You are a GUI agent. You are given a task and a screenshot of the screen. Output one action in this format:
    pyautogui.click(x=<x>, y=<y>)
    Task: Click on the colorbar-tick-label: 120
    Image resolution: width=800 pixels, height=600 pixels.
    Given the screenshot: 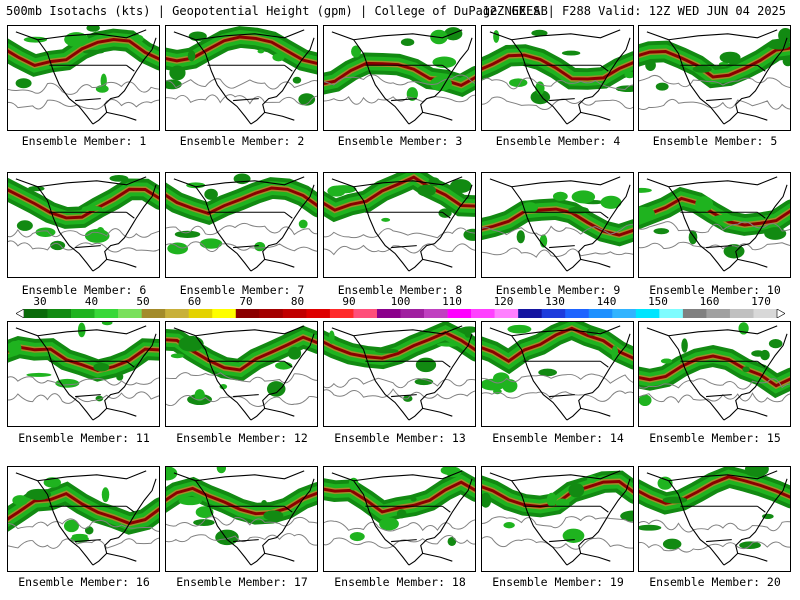 What is the action you would take?
    pyautogui.click(x=503, y=301)
    